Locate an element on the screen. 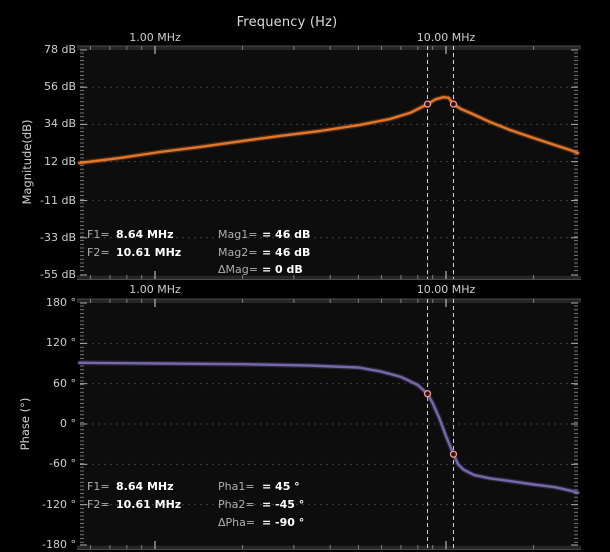 The width and height of the screenshot is (610, 552). delta-mag-label: ΔMag= is located at coordinates (238, 269).